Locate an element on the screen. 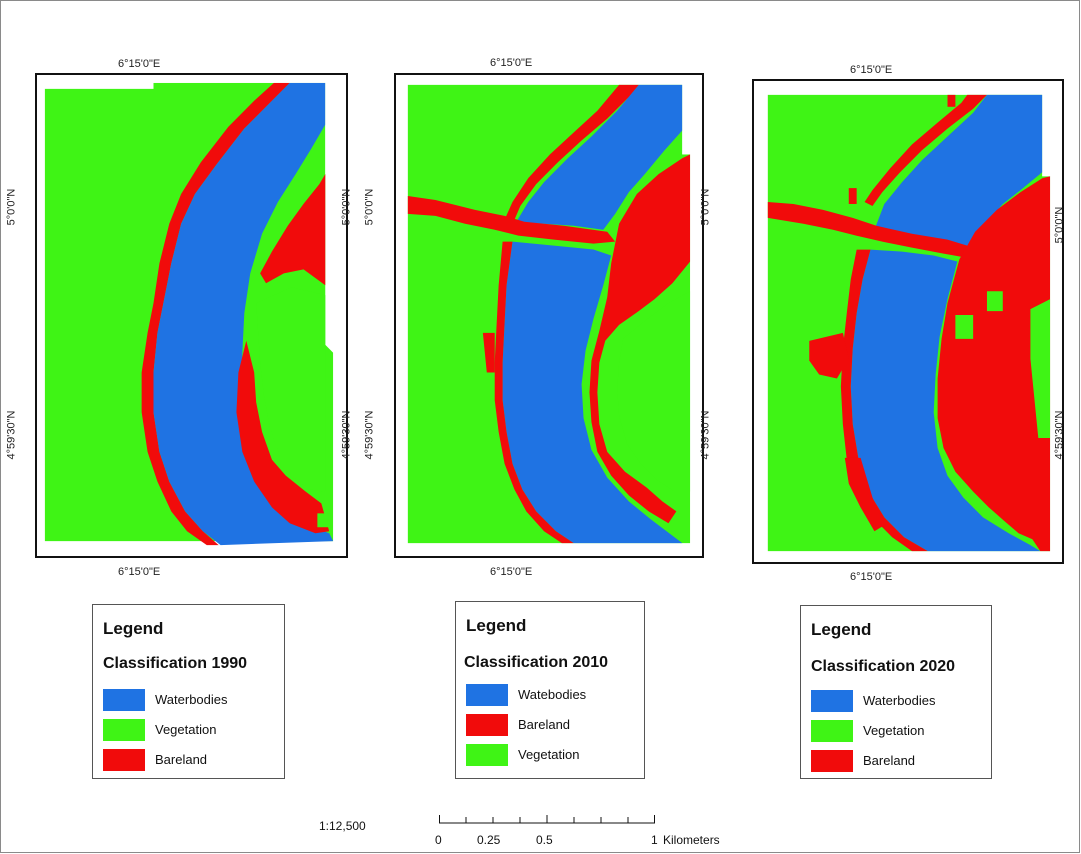 The width and height of the screenshot is (1081, 854). legend-1990-item-waterbodies: Waterbodies is located at coordinates (213, 700).